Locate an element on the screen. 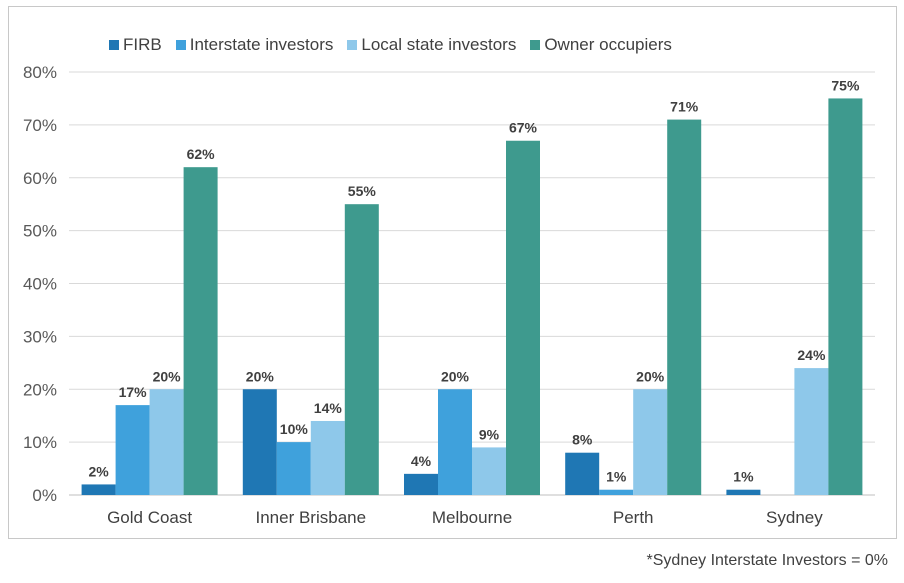  data-label: 75% is located at coordinates (845, 85).